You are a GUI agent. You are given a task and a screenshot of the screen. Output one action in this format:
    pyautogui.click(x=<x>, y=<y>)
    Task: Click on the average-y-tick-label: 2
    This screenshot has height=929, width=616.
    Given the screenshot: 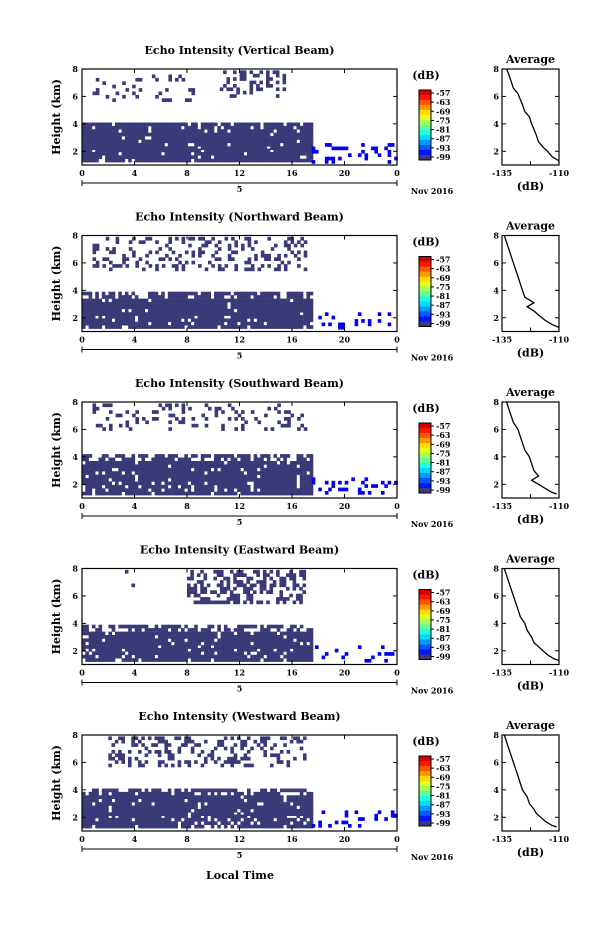 What is the action you would take?
    pyautogui.click(x=496, y=651)
    